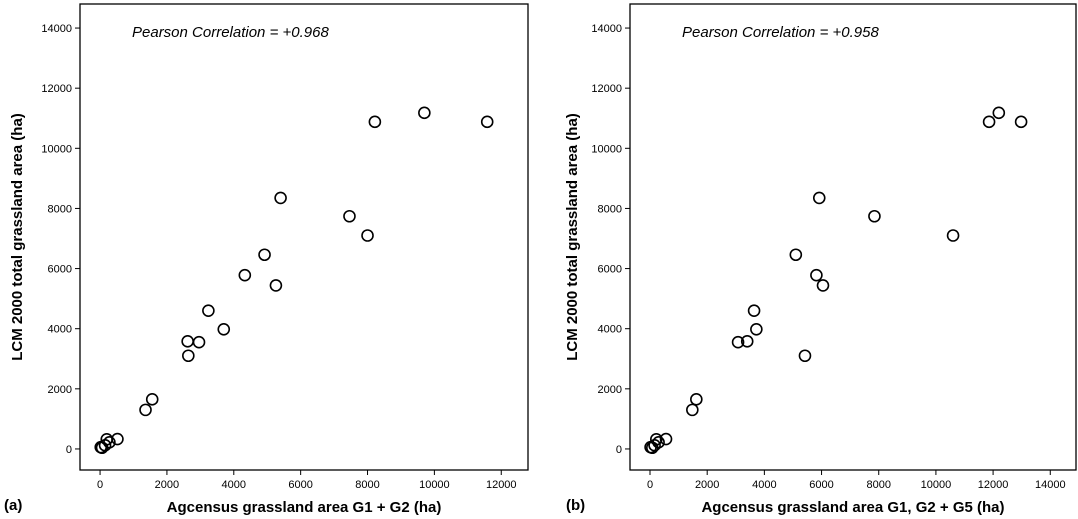 This screenshot has height=519, width=1078. I want to click on x-axis-title: Agcensus grassland area G1 + G2 (ha), so click(304, 507).